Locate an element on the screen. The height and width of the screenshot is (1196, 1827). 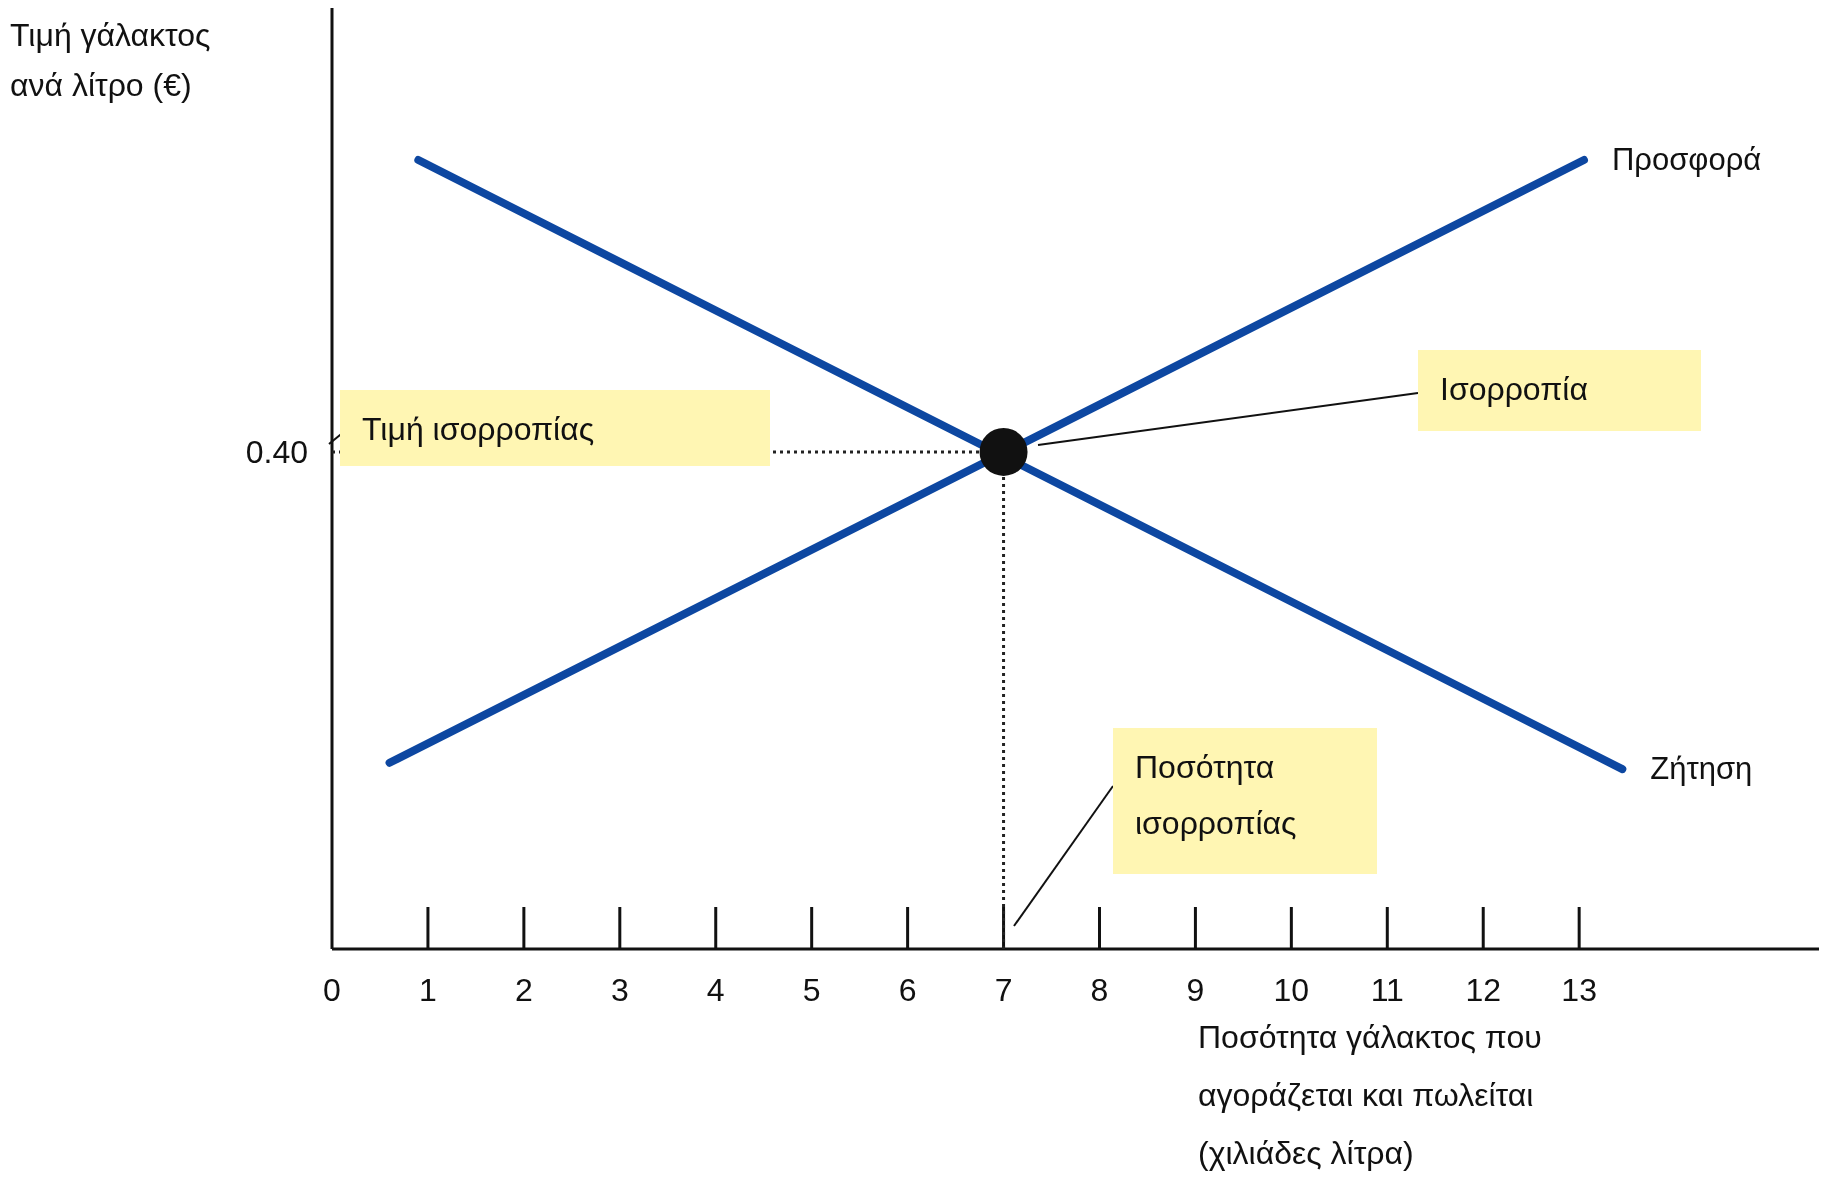
series-label: Ζήτηση is located at coordinates (1701, 769).